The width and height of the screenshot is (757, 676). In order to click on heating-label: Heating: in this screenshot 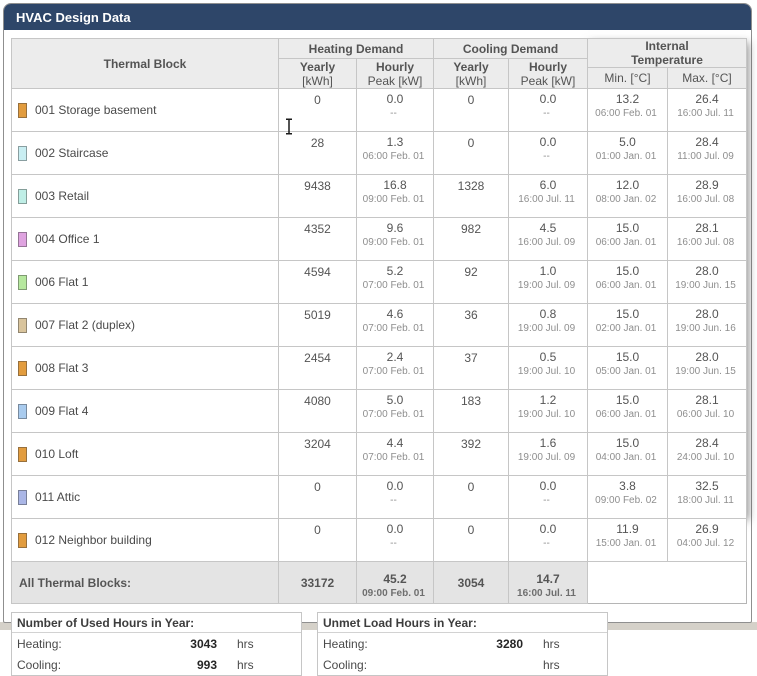, I will do `click(39, 643)`.